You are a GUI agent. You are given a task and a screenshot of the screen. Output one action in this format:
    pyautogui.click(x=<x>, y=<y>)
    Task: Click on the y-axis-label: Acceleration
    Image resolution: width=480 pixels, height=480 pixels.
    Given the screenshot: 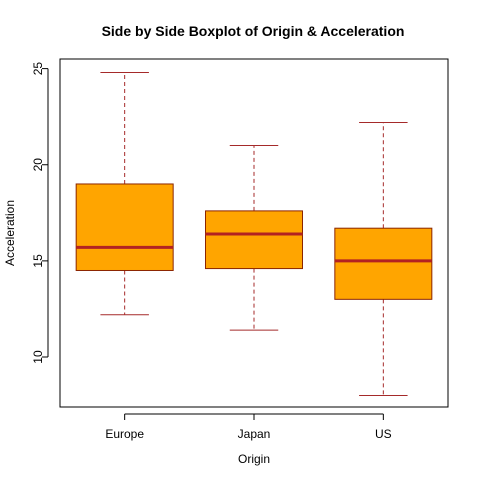 What is the action you would take?
    pyautogui.click(x=10, y=233)
    